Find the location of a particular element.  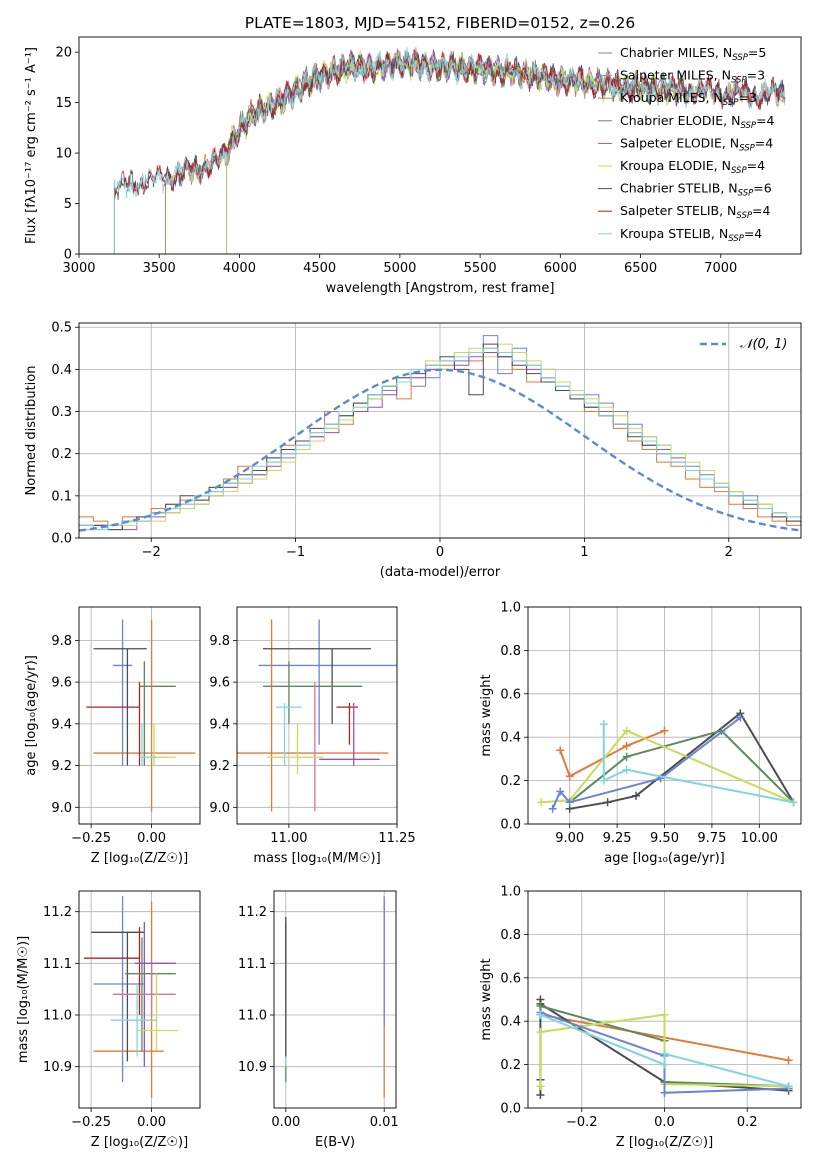

legend-label: Salpeter ELODIE, NSSP=4 is located at coordinates (696, 144).